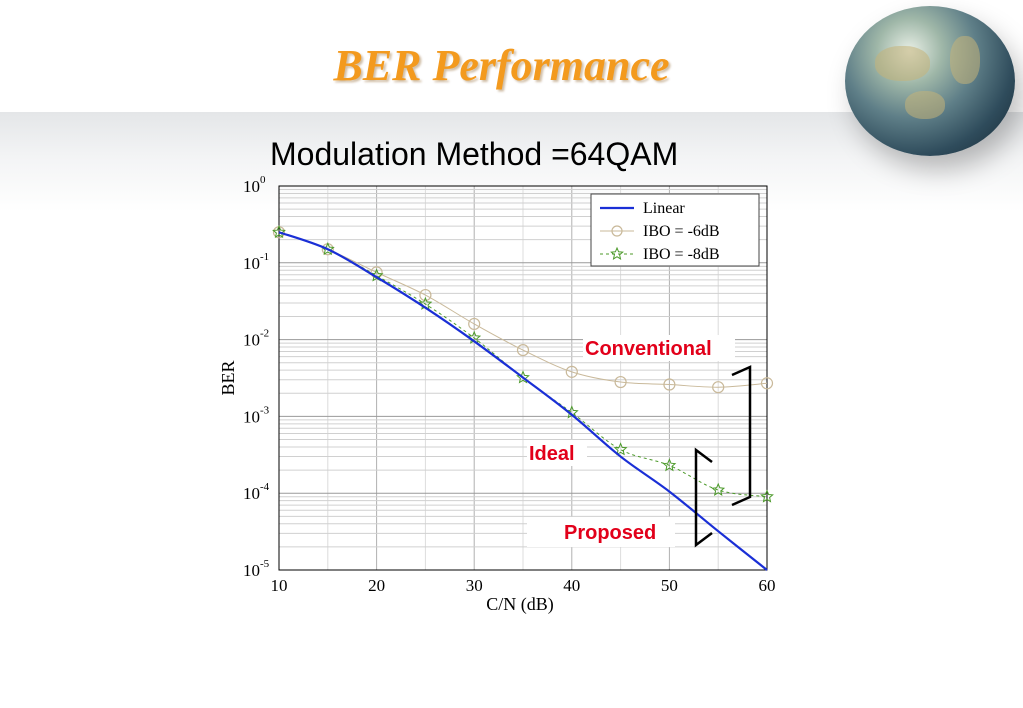 This screenshot has width=1023, height=708. I want to click on x-tick-label: 30, so click(474, 585).